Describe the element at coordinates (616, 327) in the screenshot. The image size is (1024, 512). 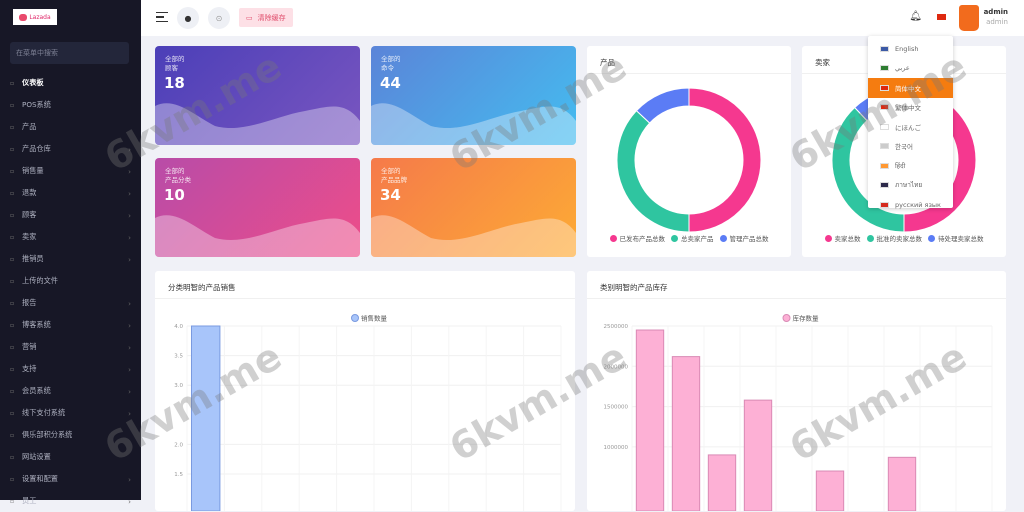
I see `y-tick-label: 2500000` at that location.